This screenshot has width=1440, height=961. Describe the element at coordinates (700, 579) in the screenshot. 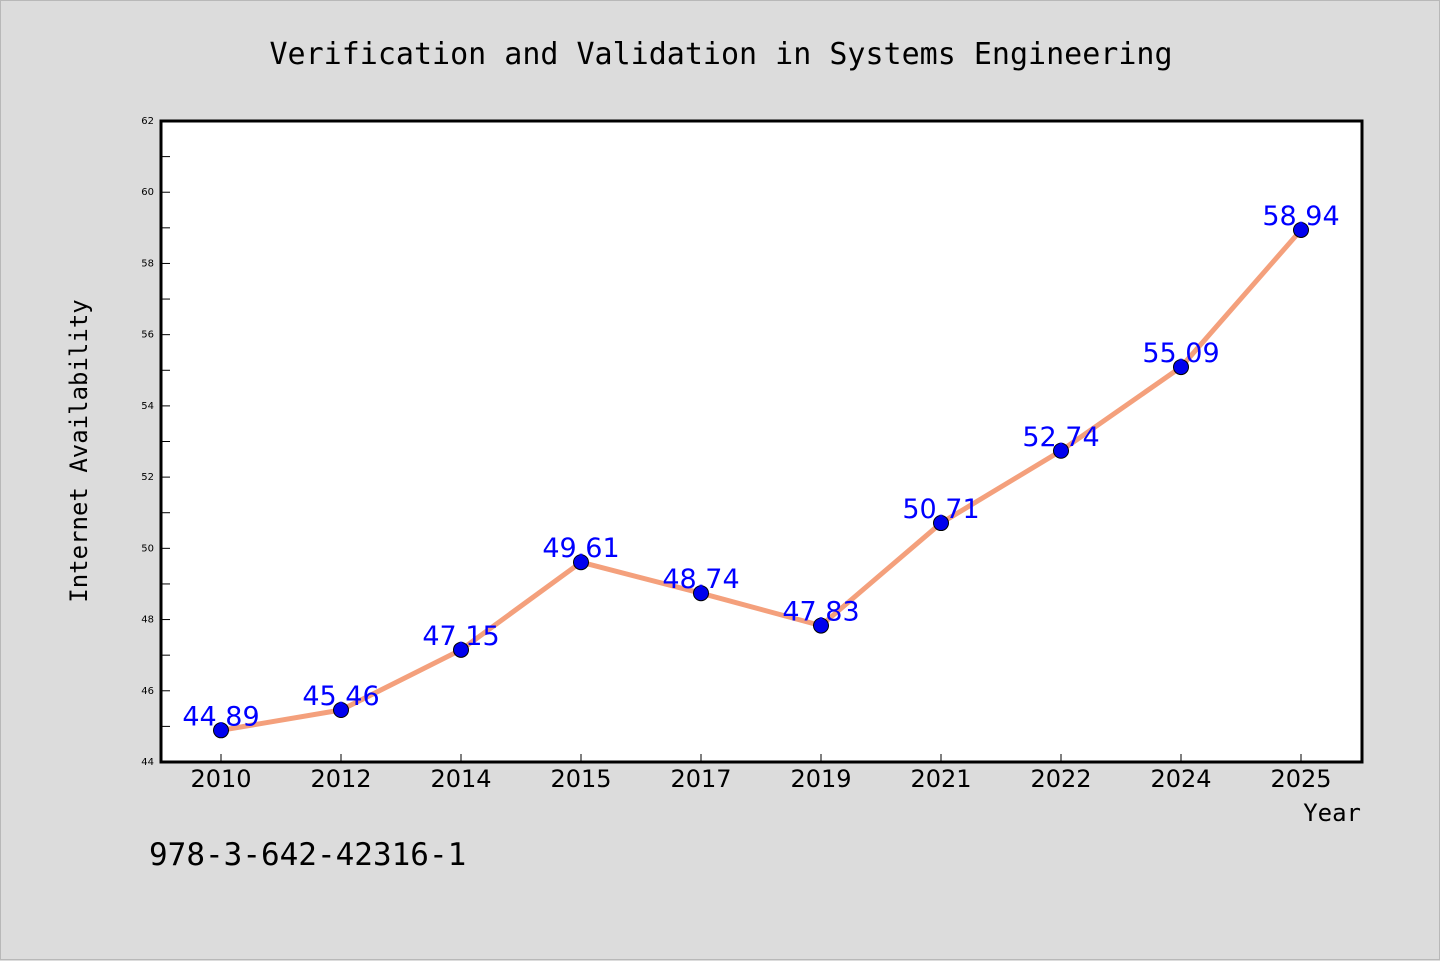

I see `data-label-2017: 48.74` at that location.